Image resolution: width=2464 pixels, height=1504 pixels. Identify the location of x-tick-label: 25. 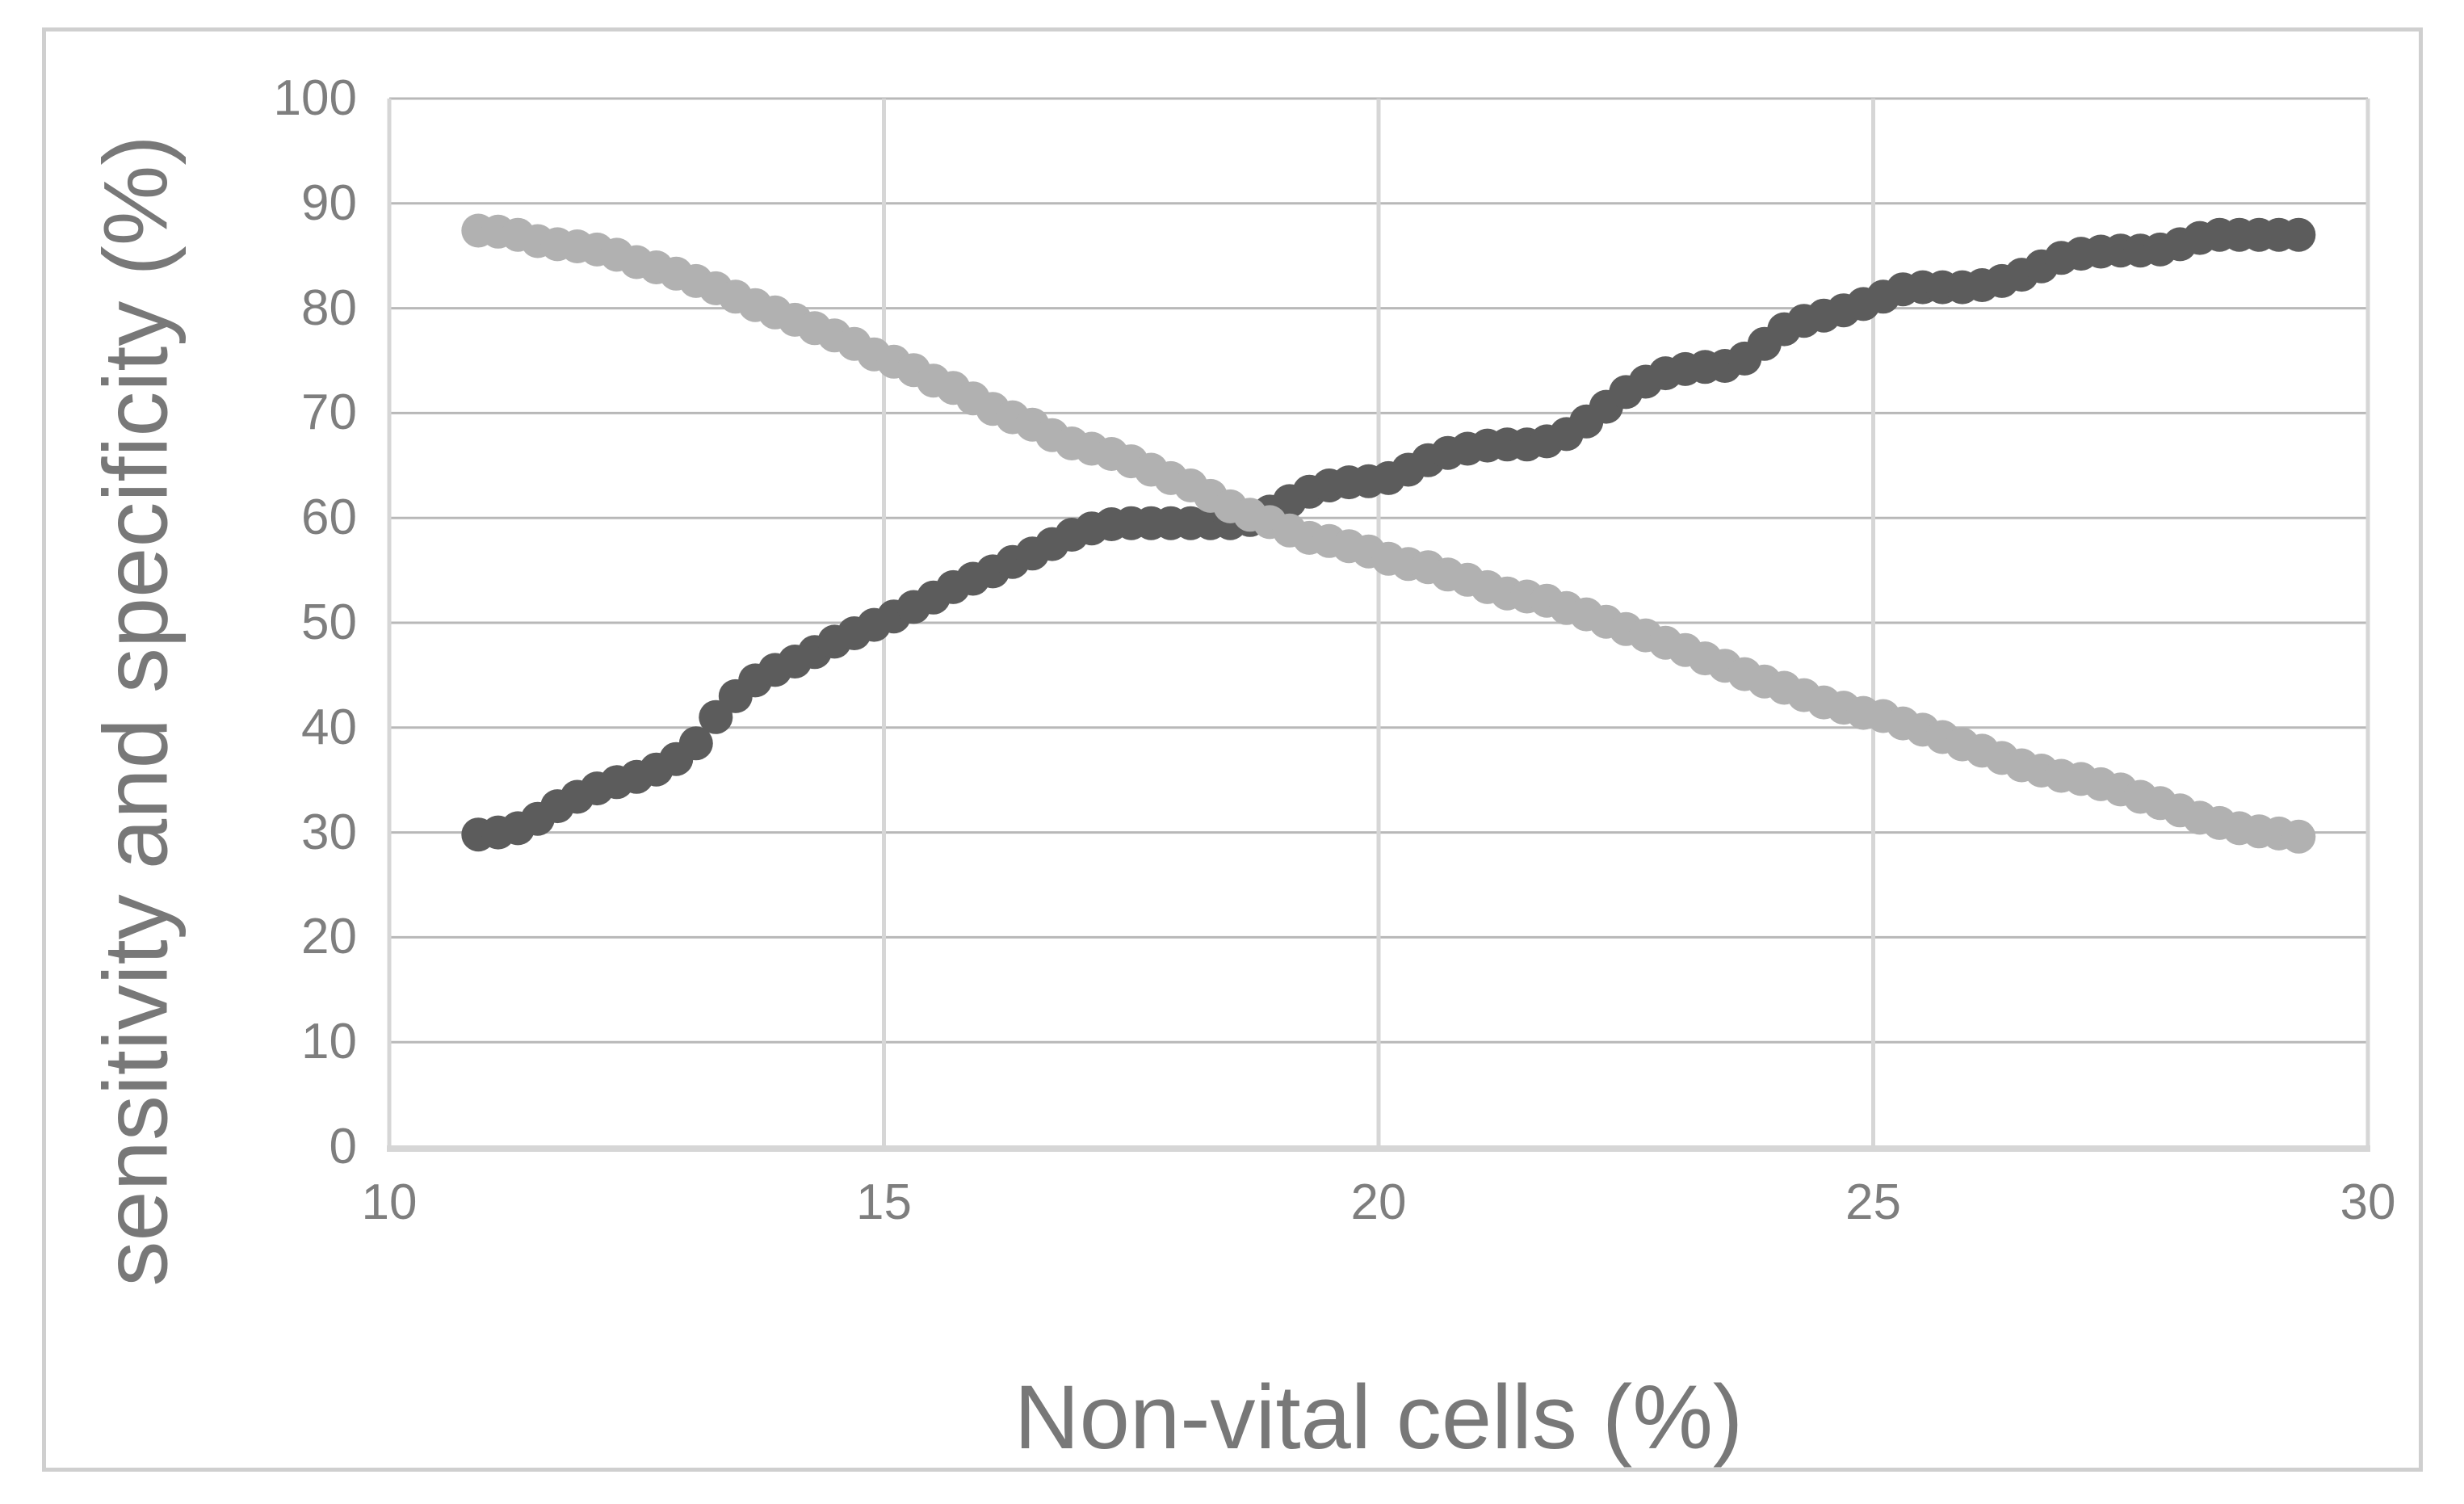
(1873, 1202).